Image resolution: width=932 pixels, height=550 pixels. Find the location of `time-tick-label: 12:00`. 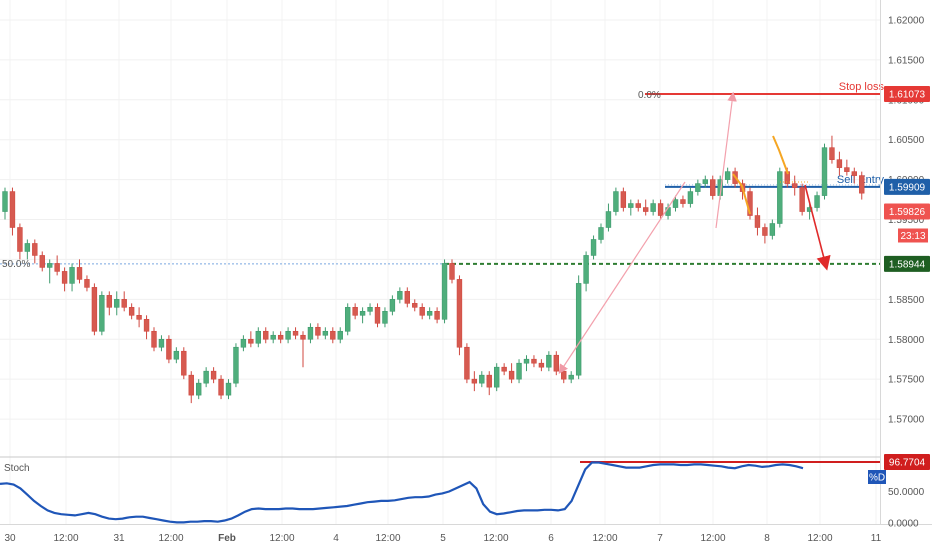

time-tick-label: 12:00 is located at coordinates (65, 538).